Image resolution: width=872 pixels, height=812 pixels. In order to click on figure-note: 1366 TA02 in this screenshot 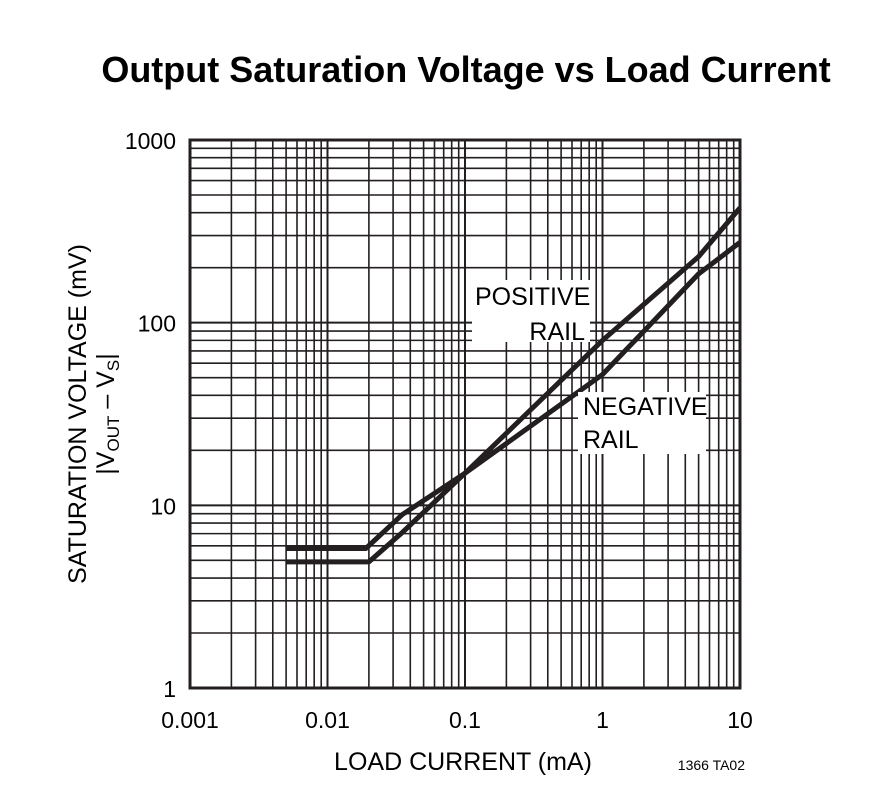, I will do `click(711, 765)`.